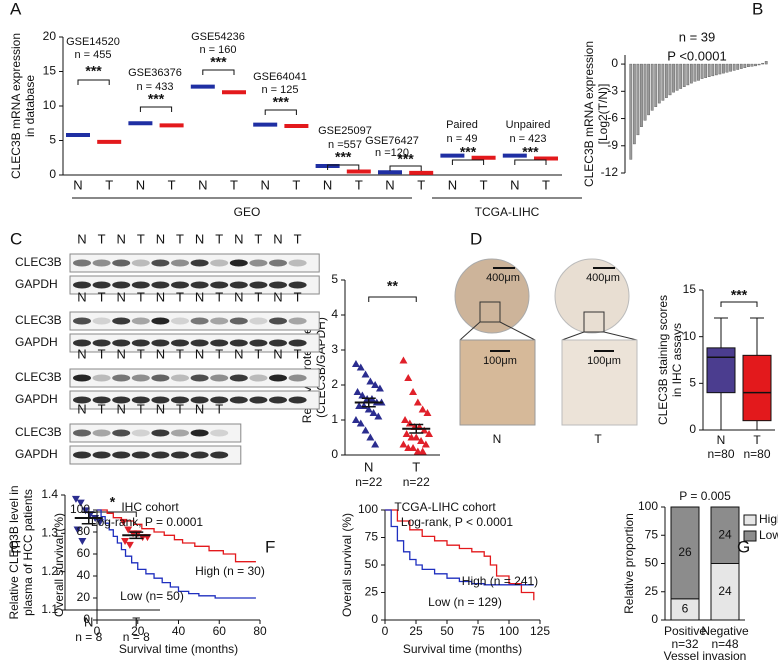 The height and width of the screenshot is (664, 778). Describe the element at coordinates (692, 383) in the screenshot. I see `y-tick-label: 5` at that location.